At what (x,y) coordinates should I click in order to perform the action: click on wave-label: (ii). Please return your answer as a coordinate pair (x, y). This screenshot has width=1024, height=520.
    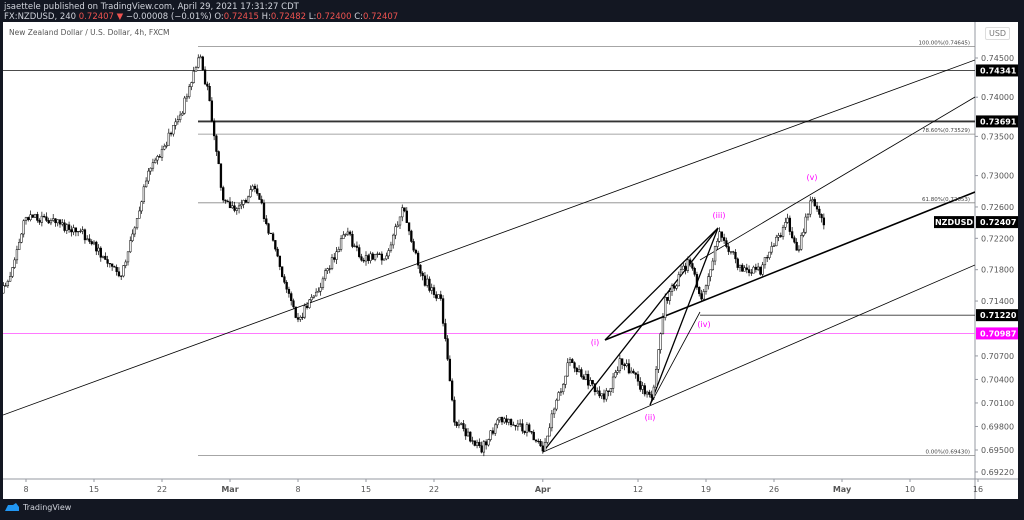
    Looking at the image, I should click on (650, 417).